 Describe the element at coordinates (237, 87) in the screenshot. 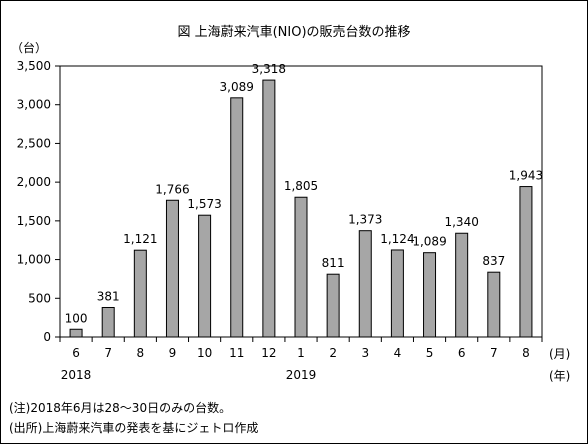

I see `data-label: 3,089` at that location.